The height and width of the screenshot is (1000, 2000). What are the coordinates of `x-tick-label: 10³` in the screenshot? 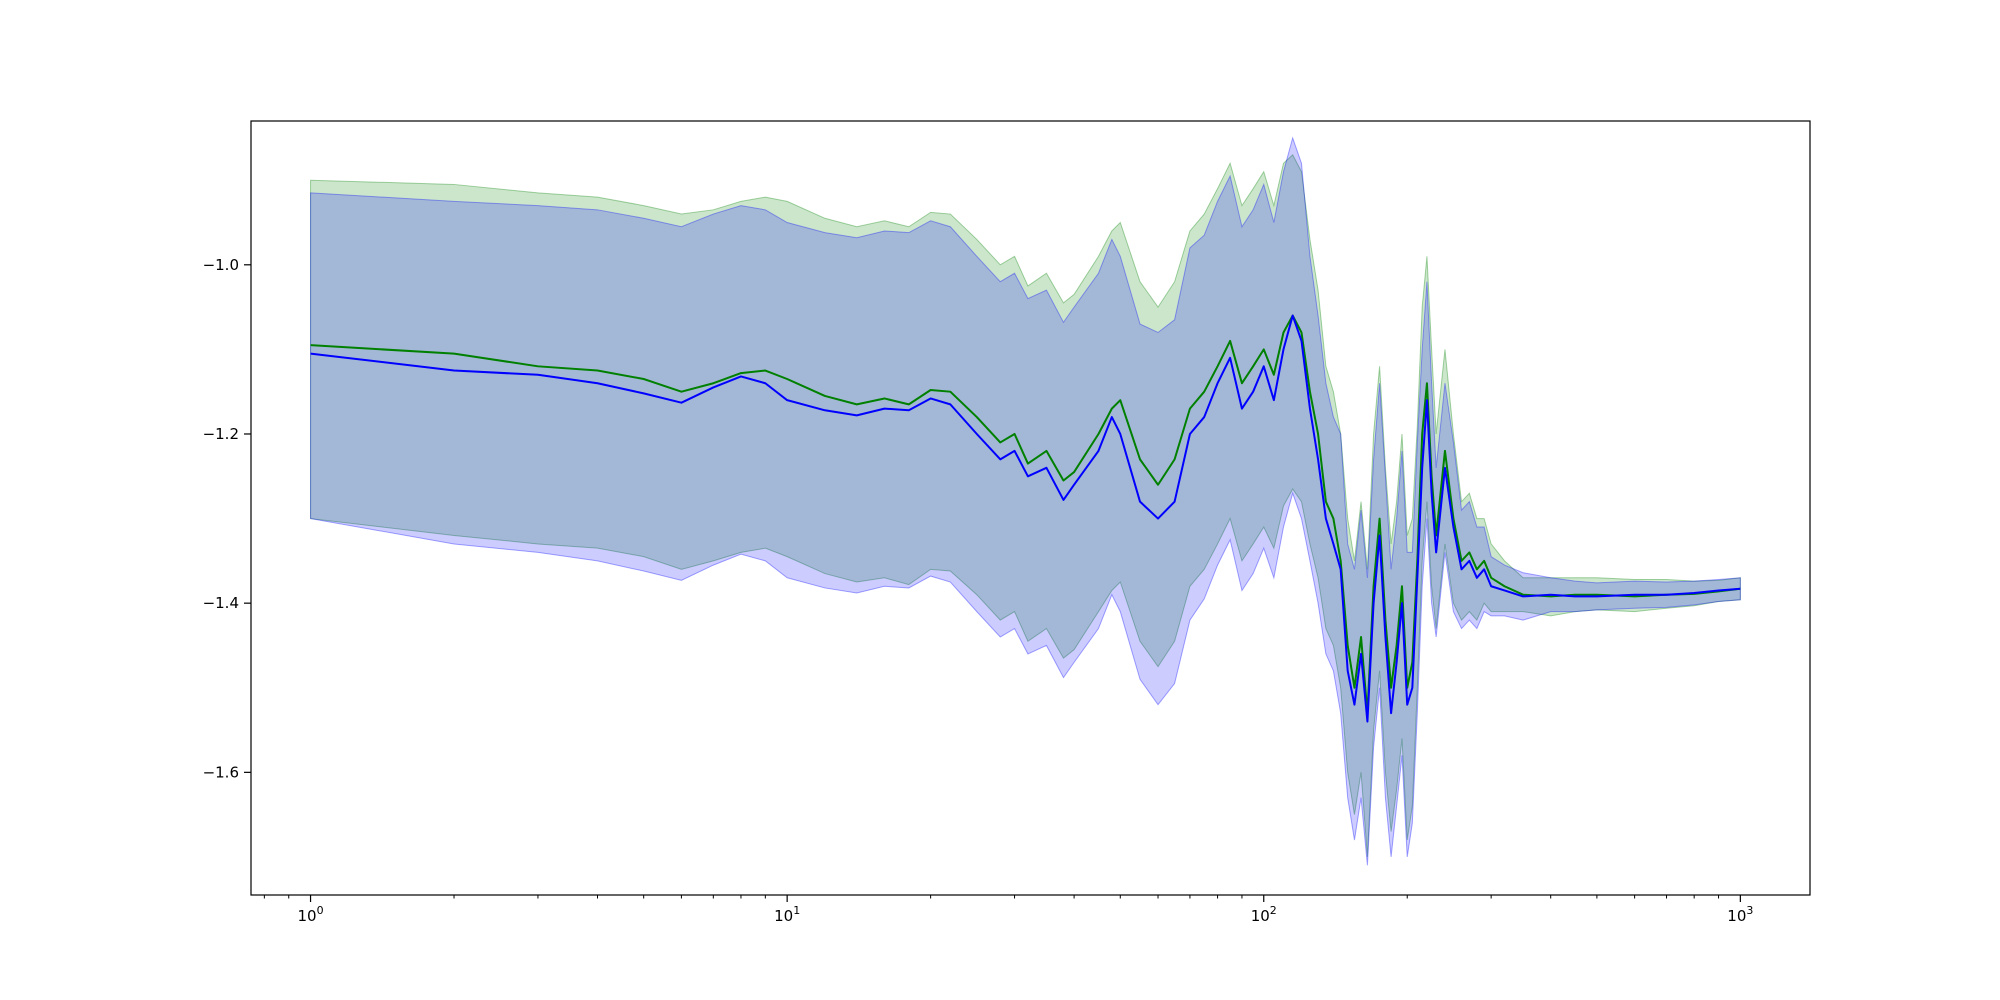 It's located at (1740, 914).